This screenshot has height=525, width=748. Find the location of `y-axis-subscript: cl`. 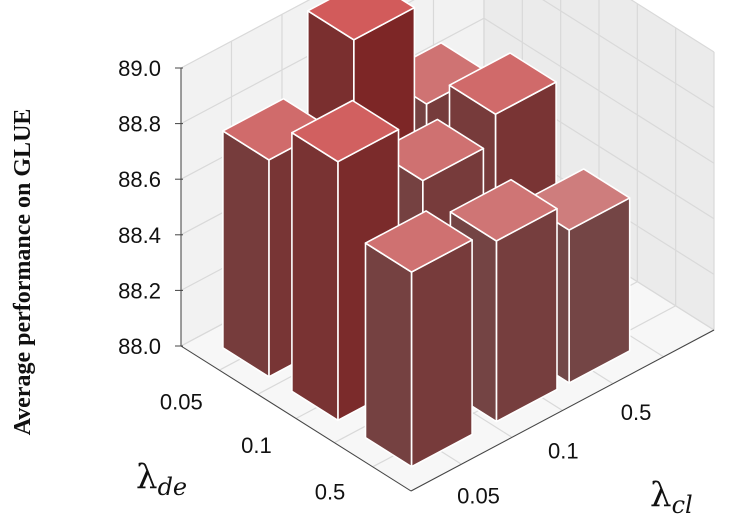

y-axis-subscript: cl is located at coordinates (682, 505).